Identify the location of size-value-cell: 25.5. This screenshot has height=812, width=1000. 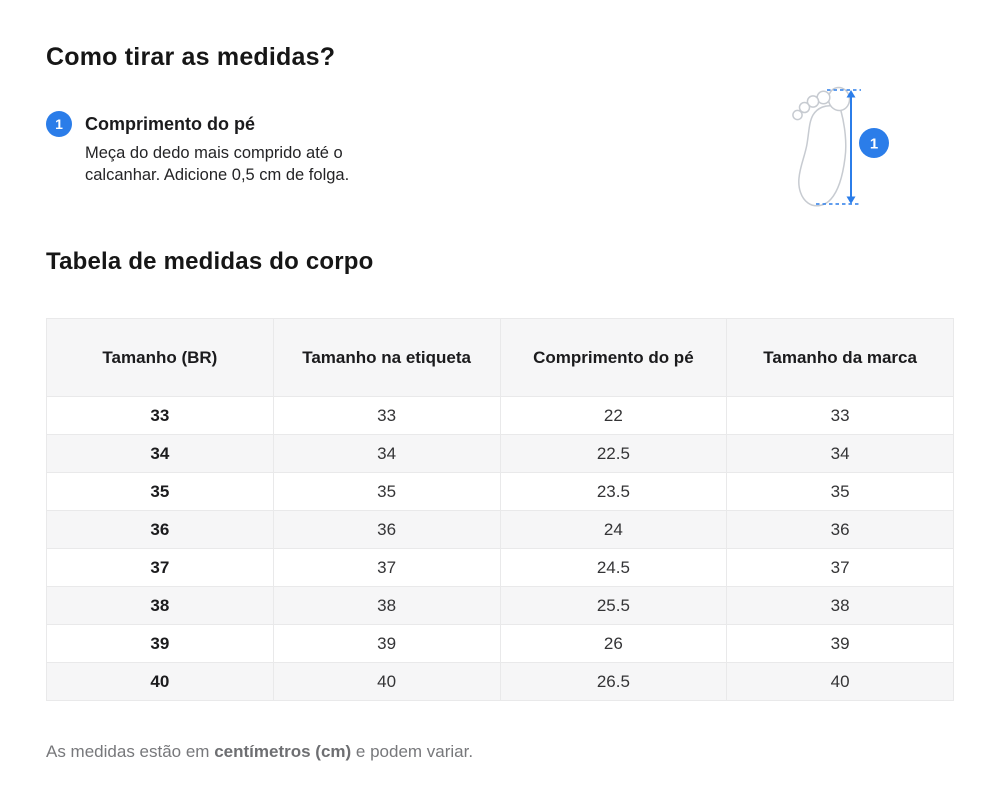
(613, 605).